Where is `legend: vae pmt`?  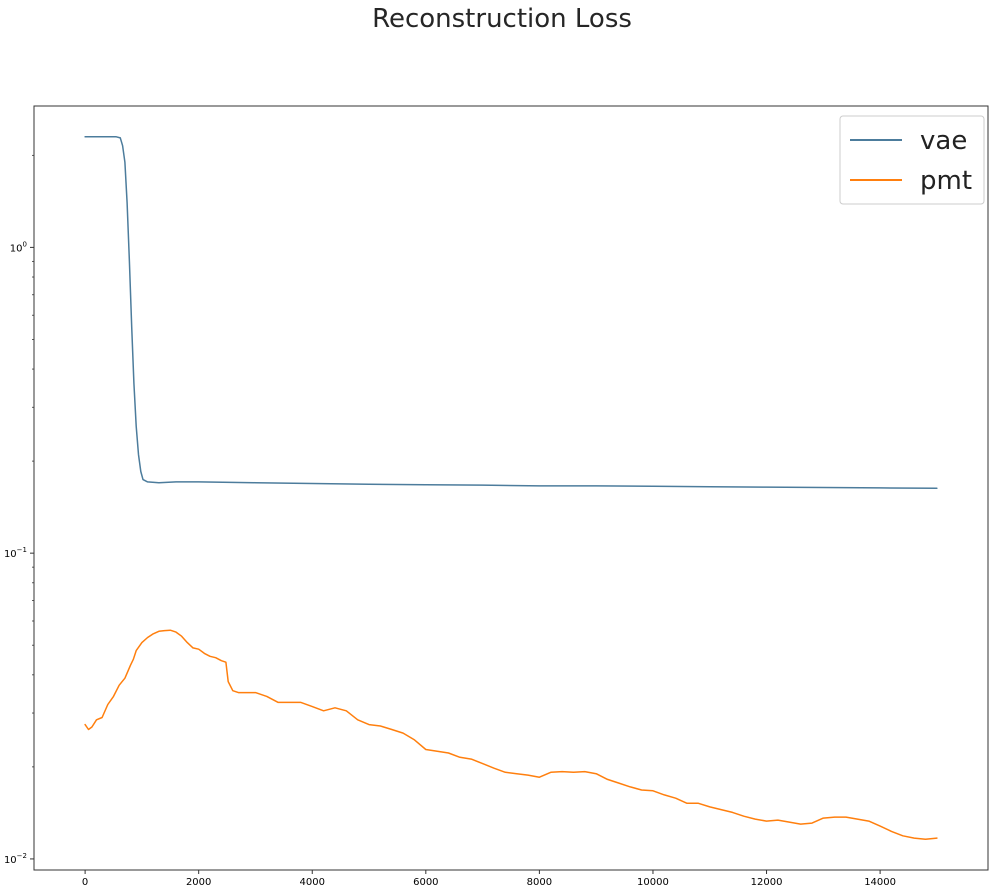
legend: vae pmt is located at coordinates (912, 160).